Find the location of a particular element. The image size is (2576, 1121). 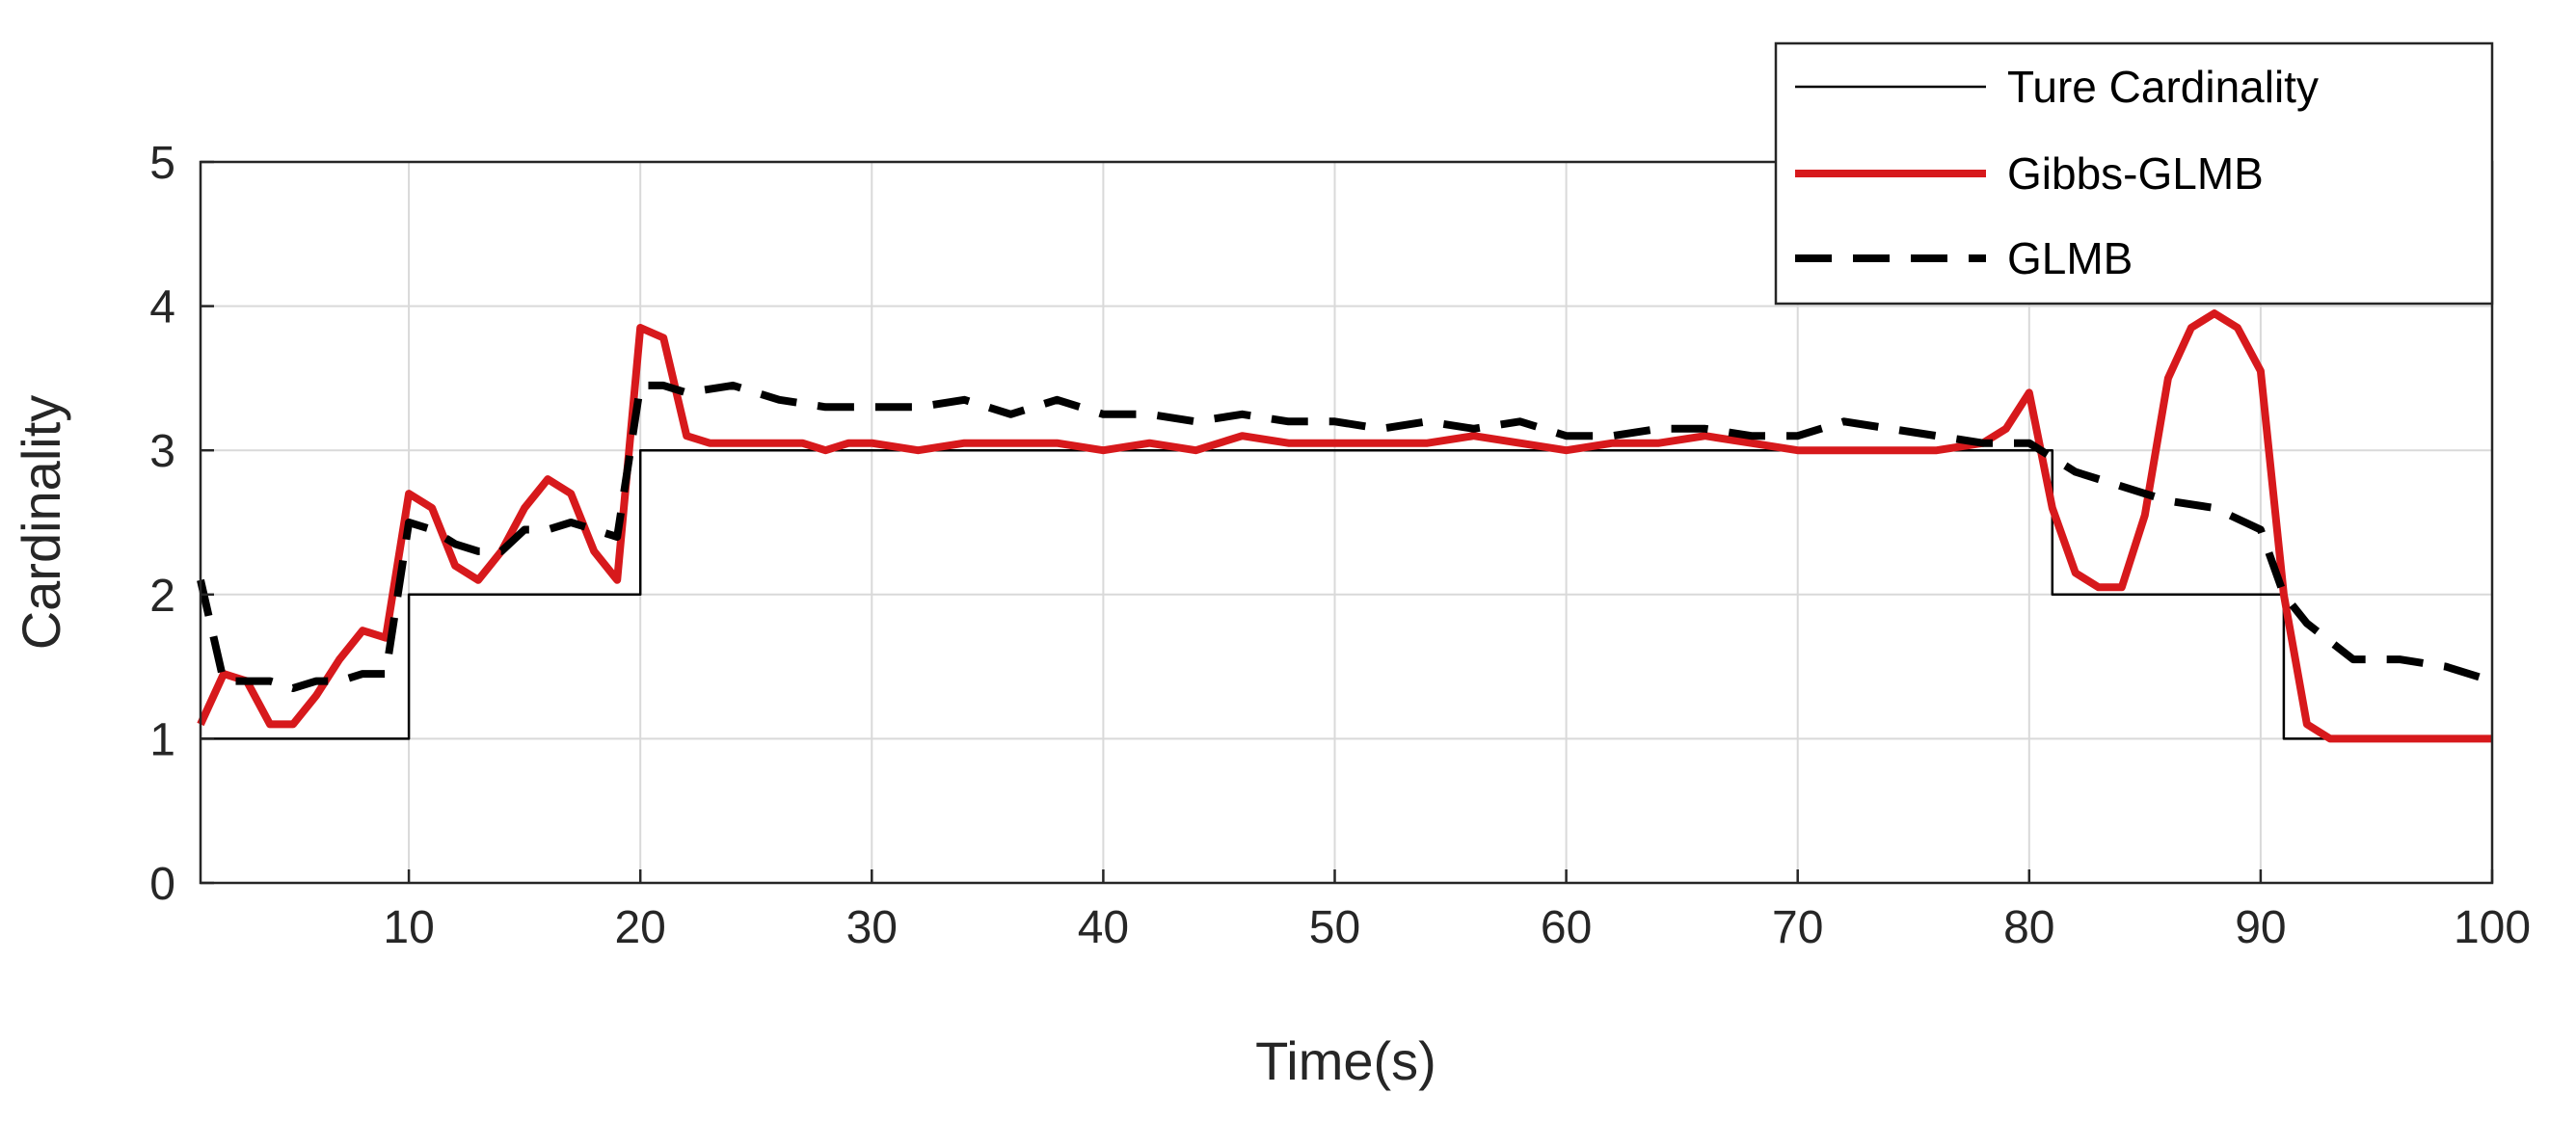

legend: Ture Cardinality Gibbs-GLMB GLMB is located at coordinates (2134, 173).